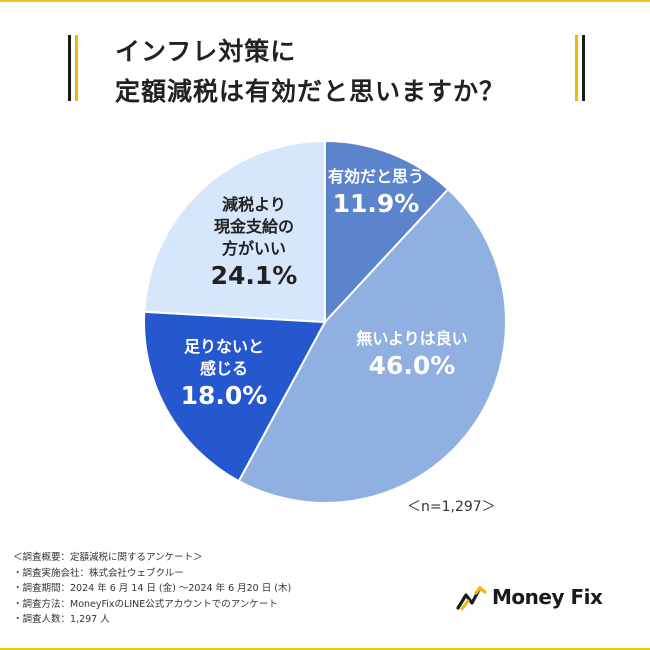 This screenshot has height=650, width=650. What do you see at coordinates (376, 203) in the screenshot?
I see `slice-value-label: 11.9%` at bounding box center [376, 203].